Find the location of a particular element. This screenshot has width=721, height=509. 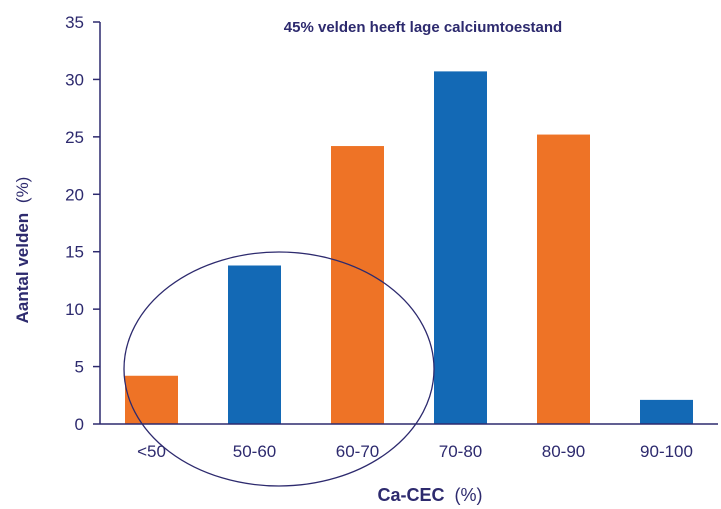

y-tick-label-25: 25 is located at coordinates (74, 137).